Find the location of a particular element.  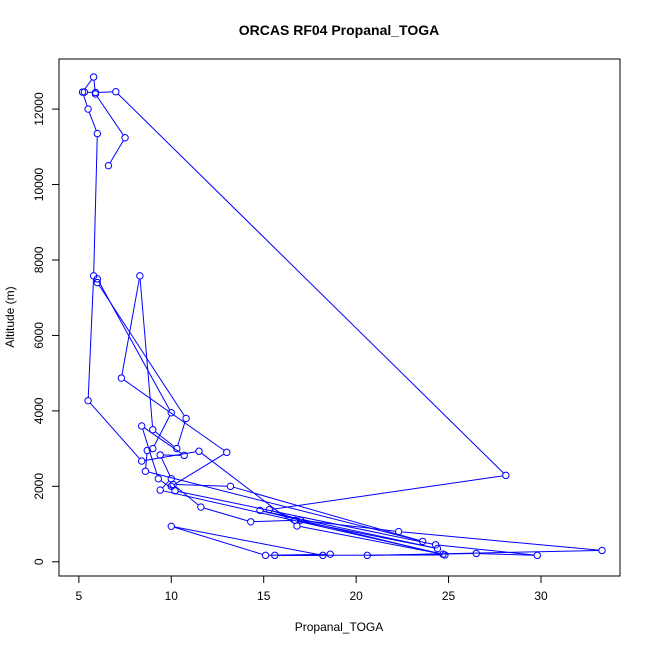

x-axis-label: Propanal_TOGA is located at coordinates (339, 627).